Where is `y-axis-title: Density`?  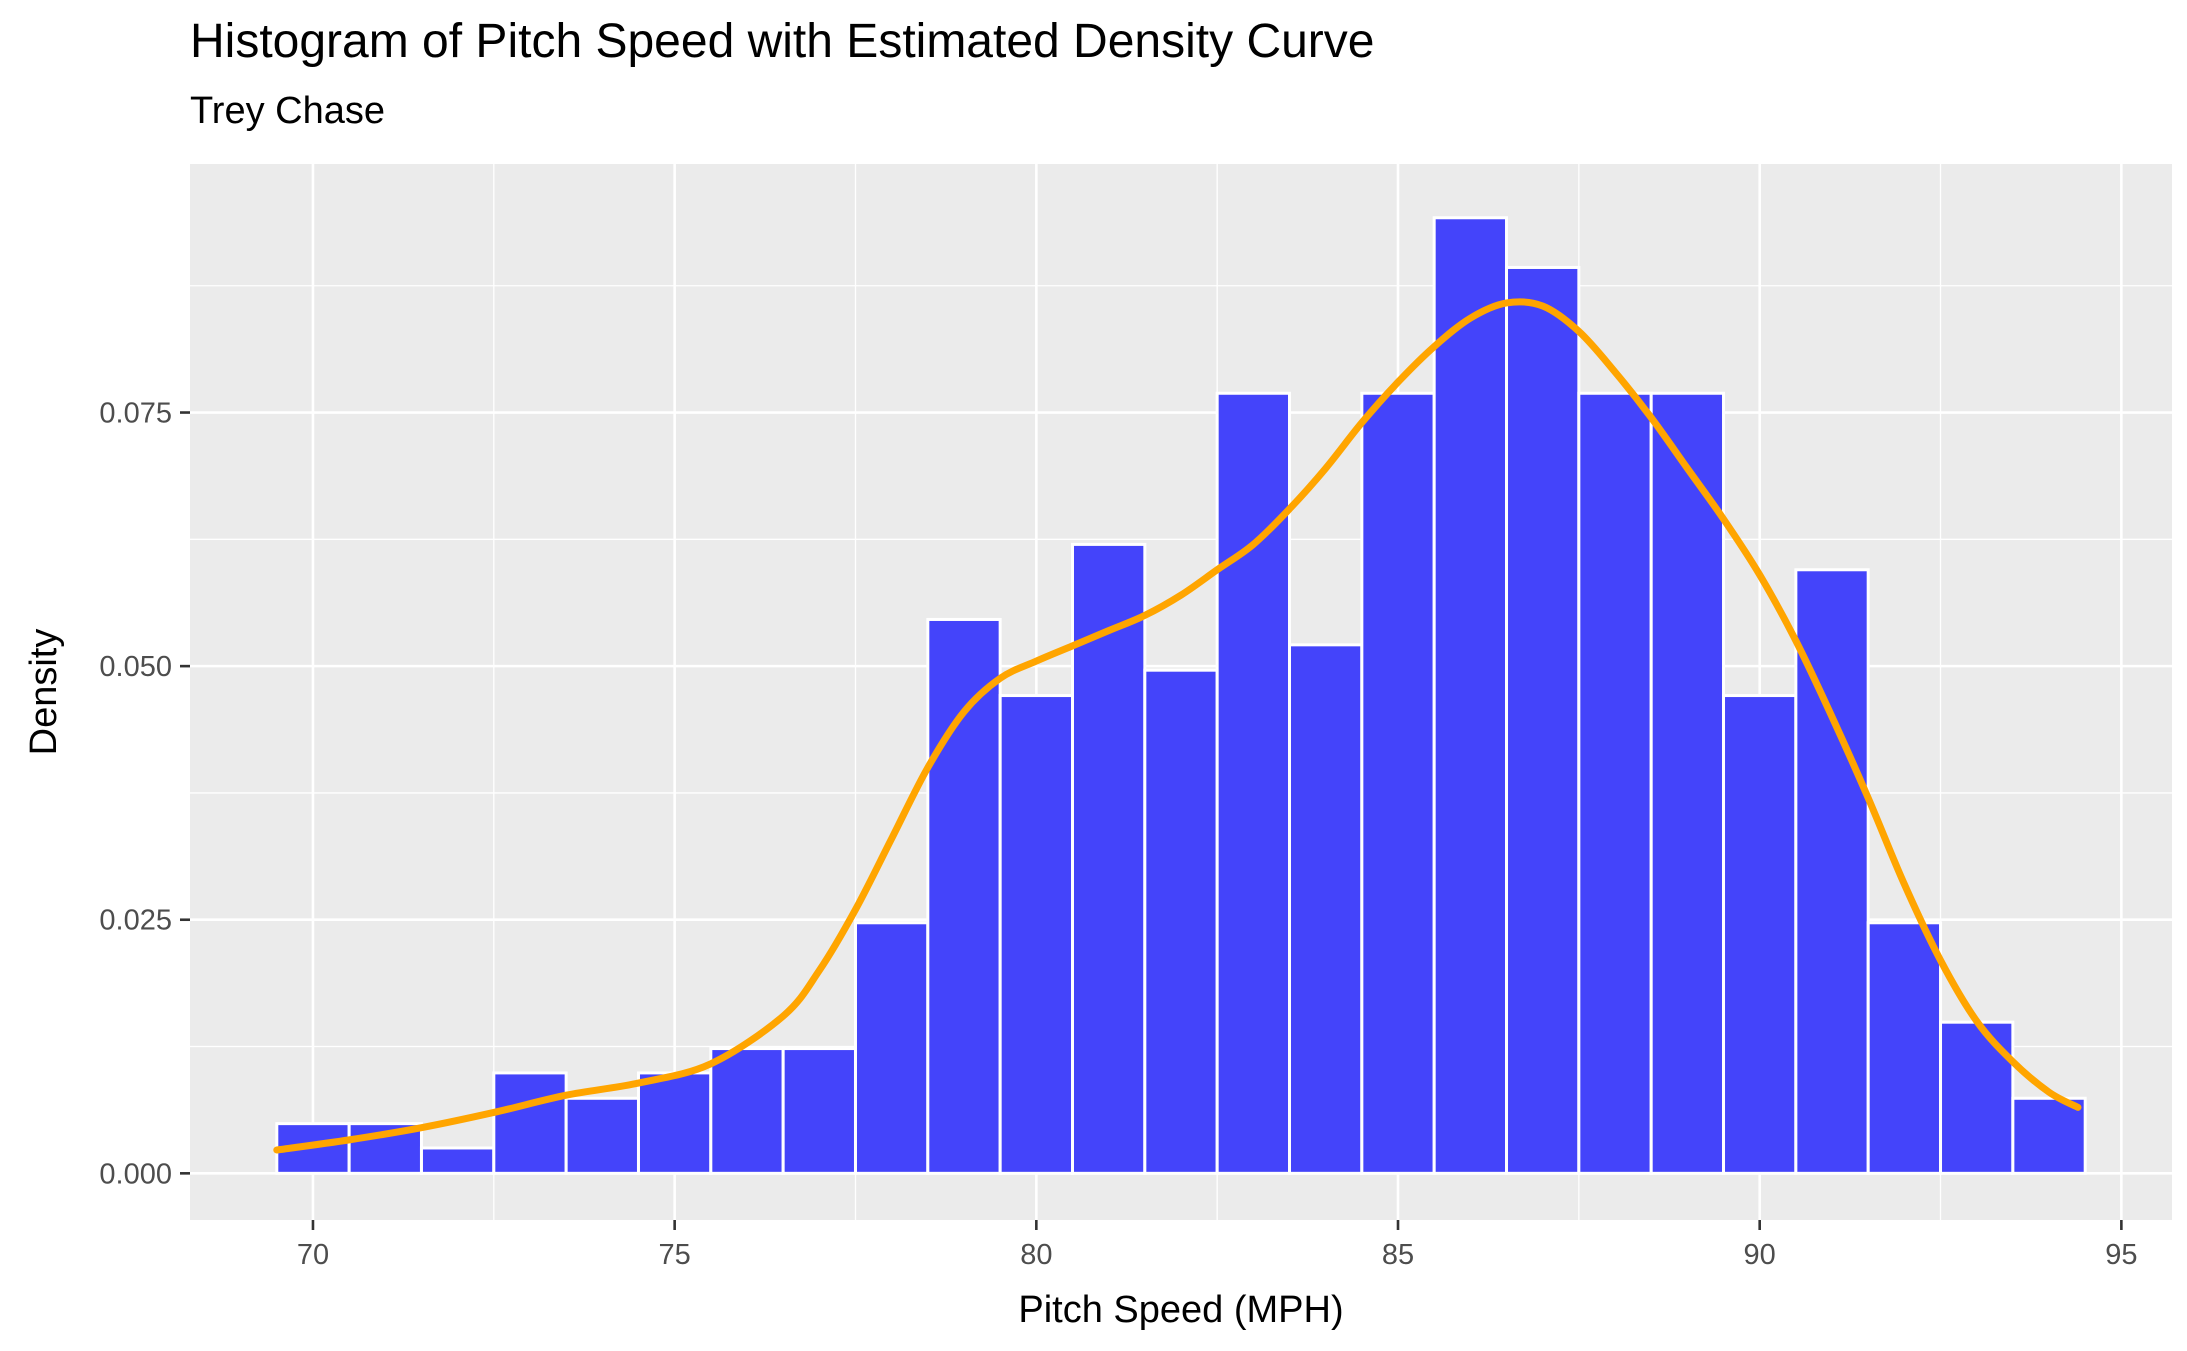 y-axis-title: Density is located at coordinates (44, 692).